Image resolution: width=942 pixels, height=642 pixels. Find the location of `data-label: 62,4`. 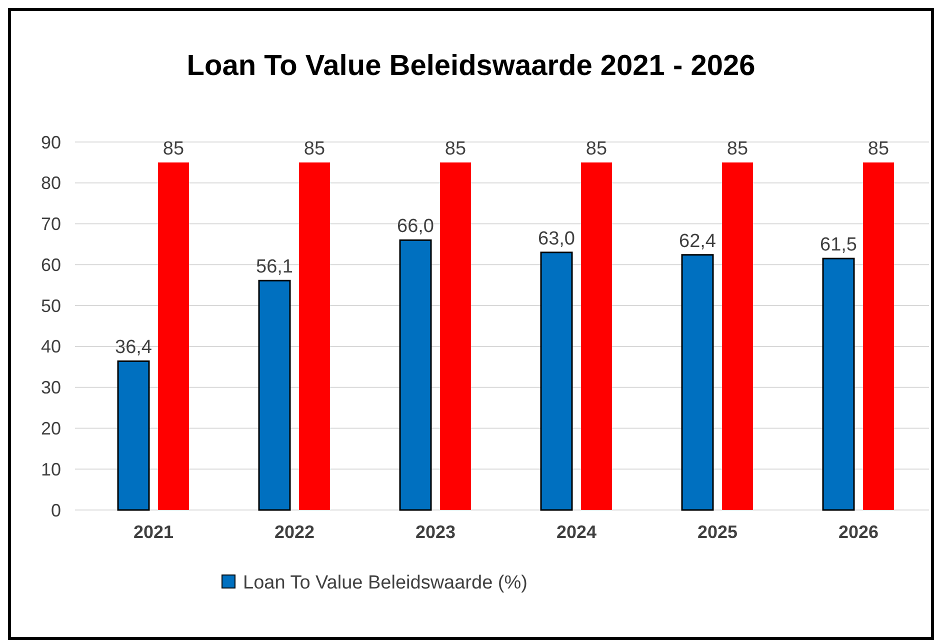

data-label: 62,4 is located at coordinates (697, 241).